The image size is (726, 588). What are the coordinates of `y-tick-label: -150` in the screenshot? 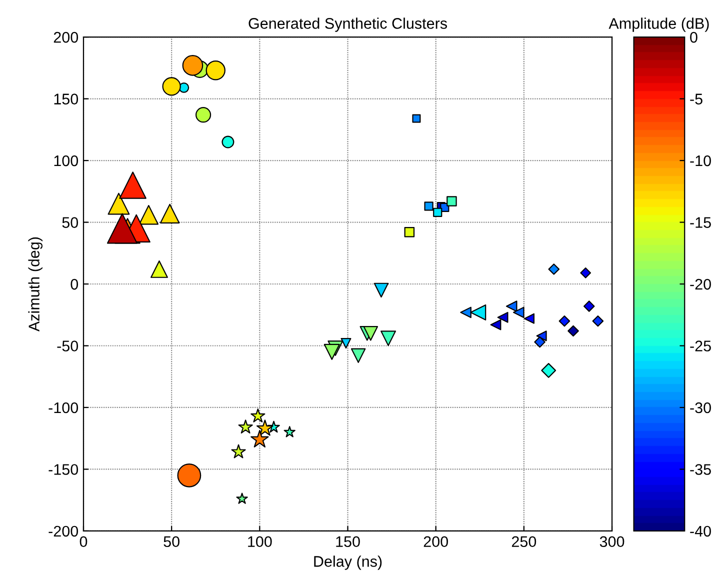 It's located at (63, 469).